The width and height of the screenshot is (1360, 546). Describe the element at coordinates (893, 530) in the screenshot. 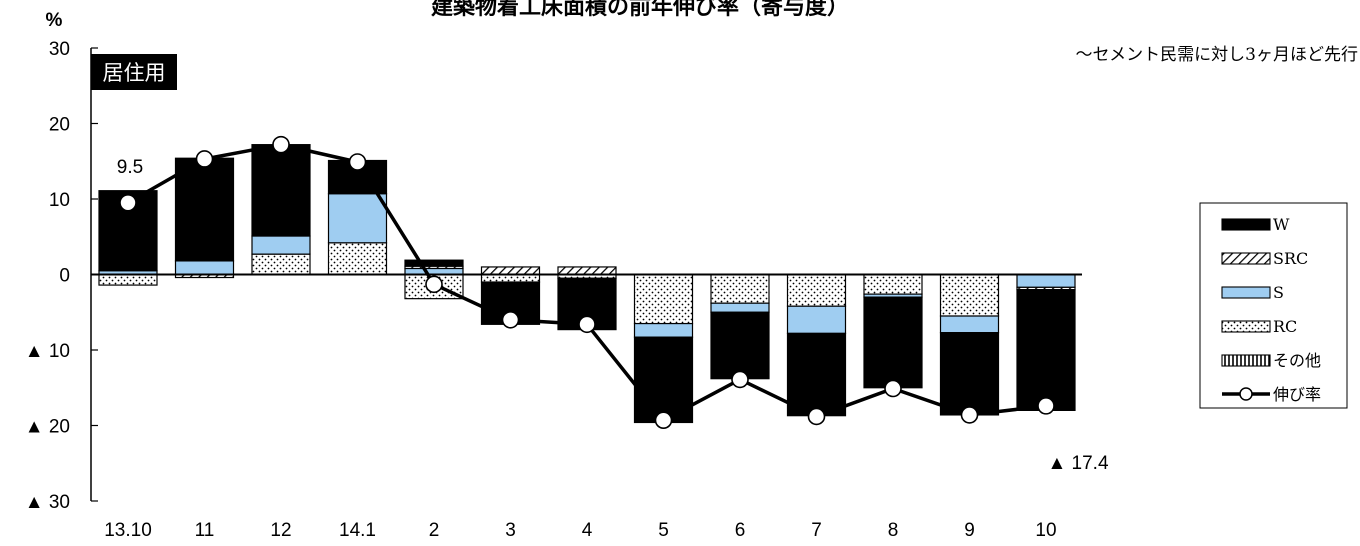

I see `x-tick-label: 8` at that location.